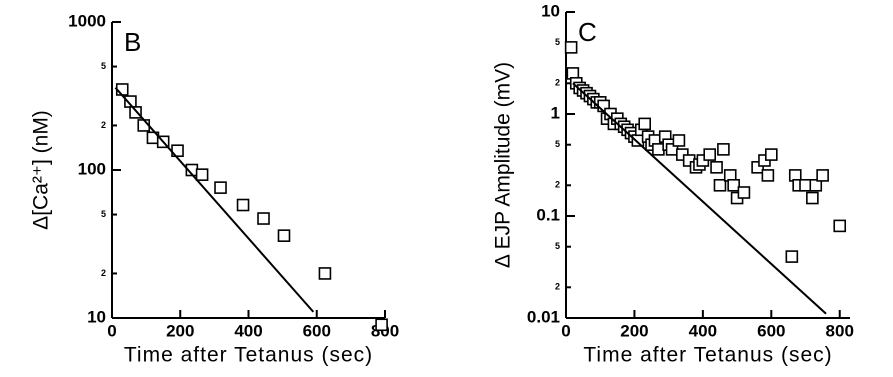 The width and height of the screenshot is (893, 377). I want to click on x-tick-label: 800, so click(840, 330).